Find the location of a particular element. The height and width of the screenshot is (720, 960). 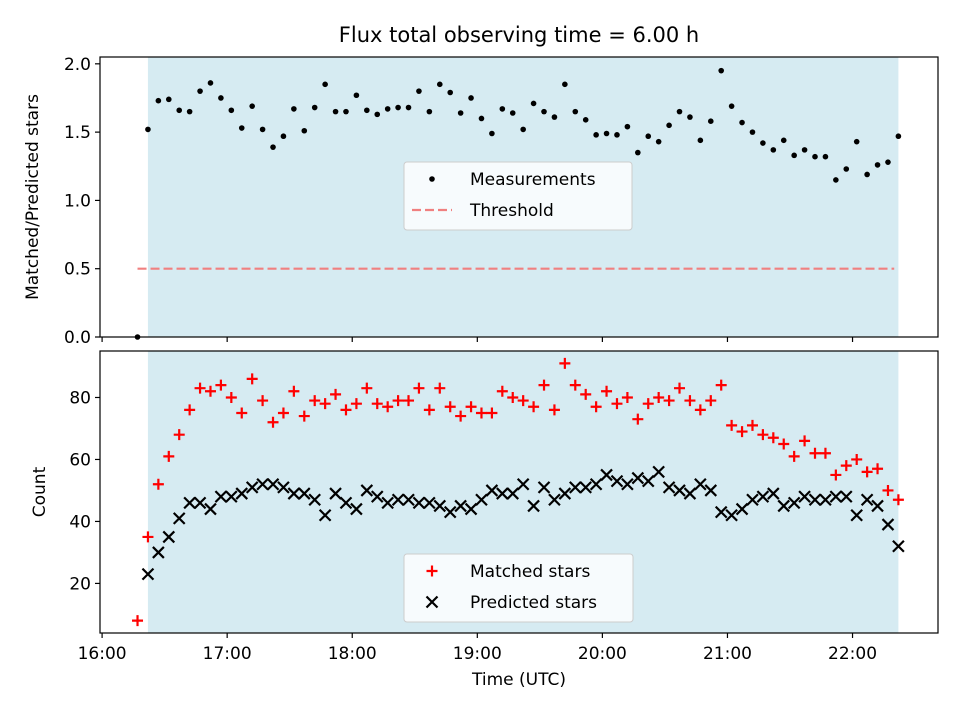

legend-box is located at coordinates (518, 588).